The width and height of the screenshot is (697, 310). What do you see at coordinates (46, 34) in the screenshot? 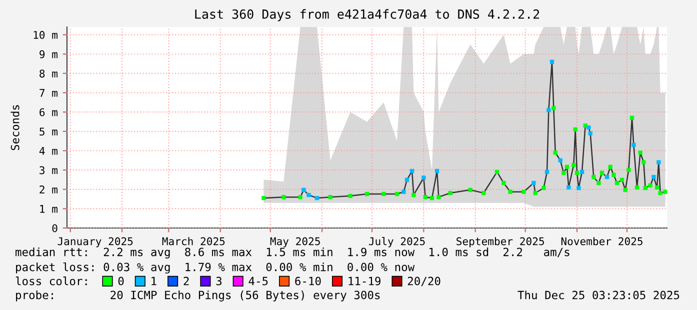
I see `y-tick-label: 10 m` at bounding box center [46, 34].